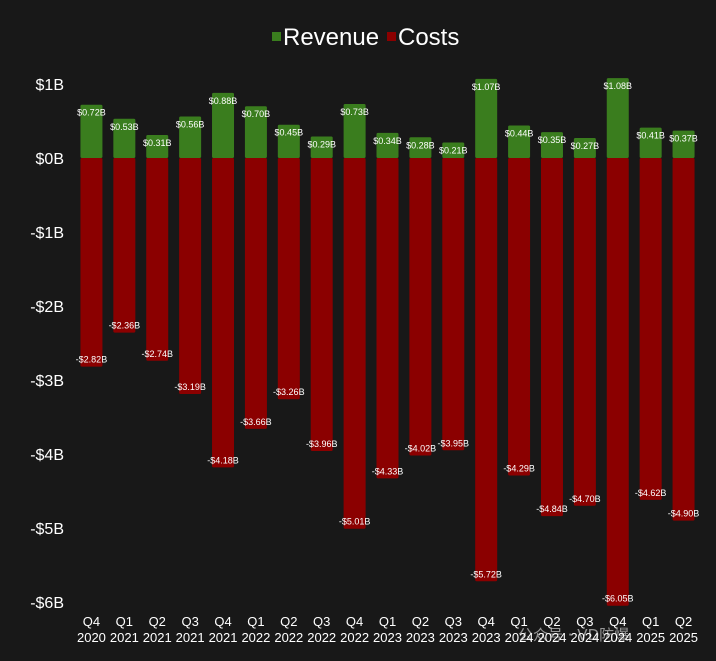 This screenshot has width=716, height=661. Describe the element at coordinates (47, 455) in the screenshot. I see `y-tick-label: -$4B` at that location.